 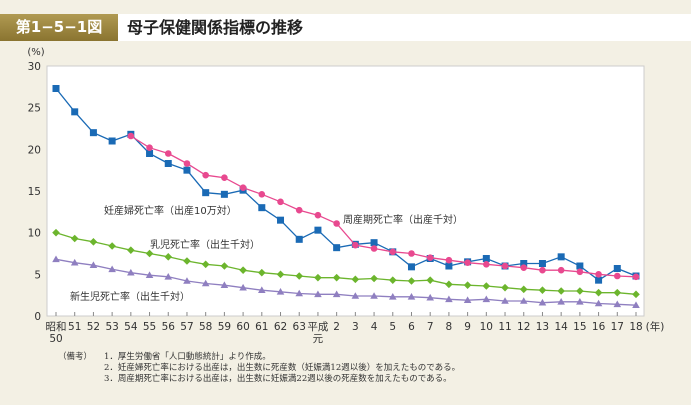 What do you see at coordinates (392, 327) in the screenshot?
I see `x-tick-label: 5` at bounding box center [392, 327].